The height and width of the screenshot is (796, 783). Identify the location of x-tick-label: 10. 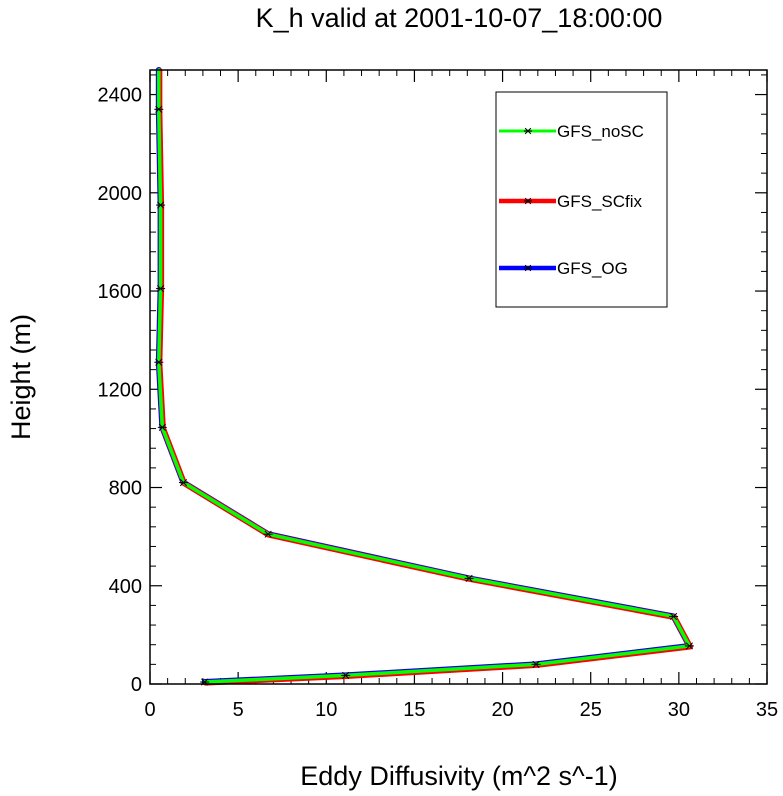
(326, 710).